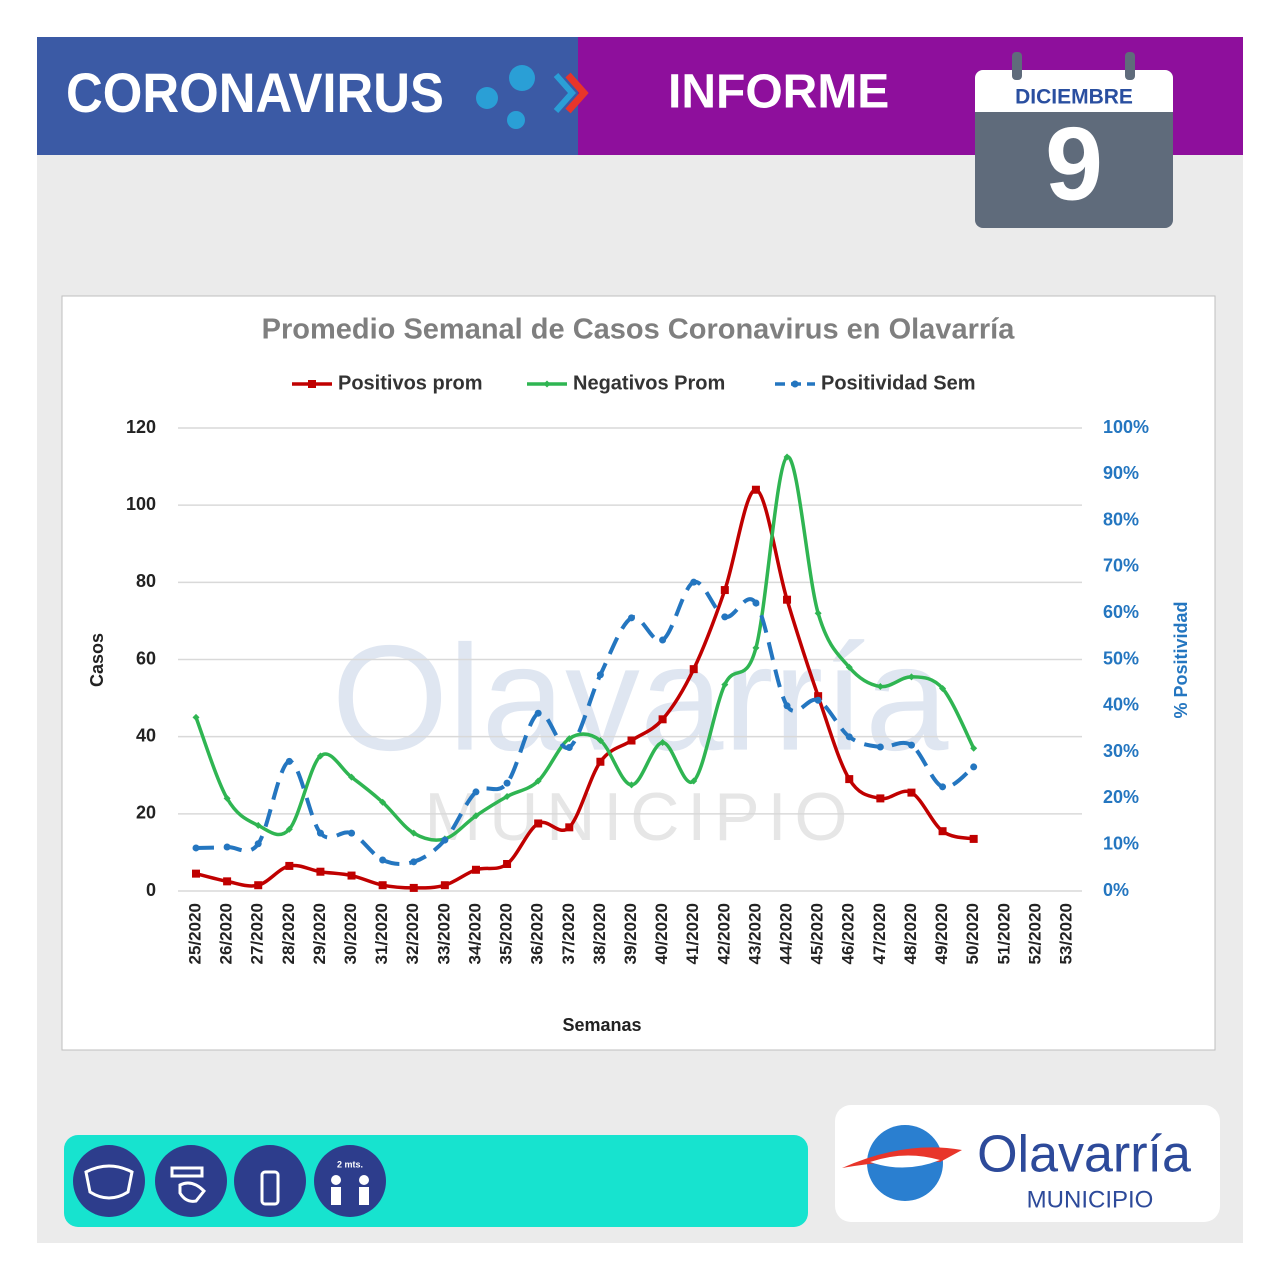 Image resolution: width=1280 pixels, height=1280 pixels. Describe the element at coordinates (640, 817) in the screenshot. I see `watermark-sub: MUNICIPIO` at that location.